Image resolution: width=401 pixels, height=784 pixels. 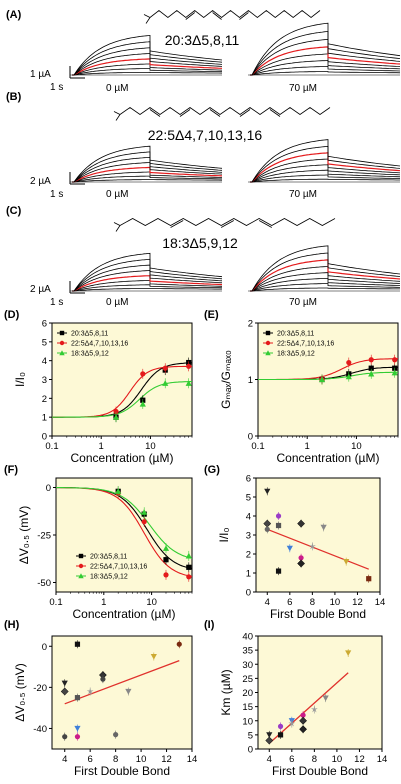 What do you see at coordinates (90, 759) in the screenshot?
I see `x-tick-label: 6` at bounding box center [90, 759].